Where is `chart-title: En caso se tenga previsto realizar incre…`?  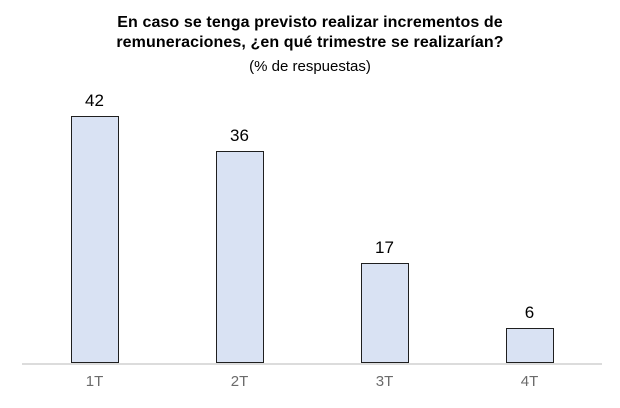
chart-title: En caso se tenga previsto realizar incre… is located at coordinates (310, 32).